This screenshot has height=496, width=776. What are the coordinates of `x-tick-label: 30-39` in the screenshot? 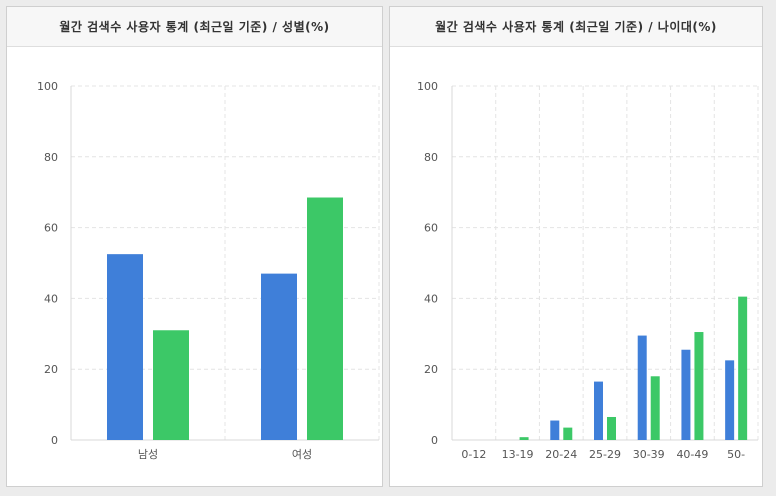 It's located at (649, 454).